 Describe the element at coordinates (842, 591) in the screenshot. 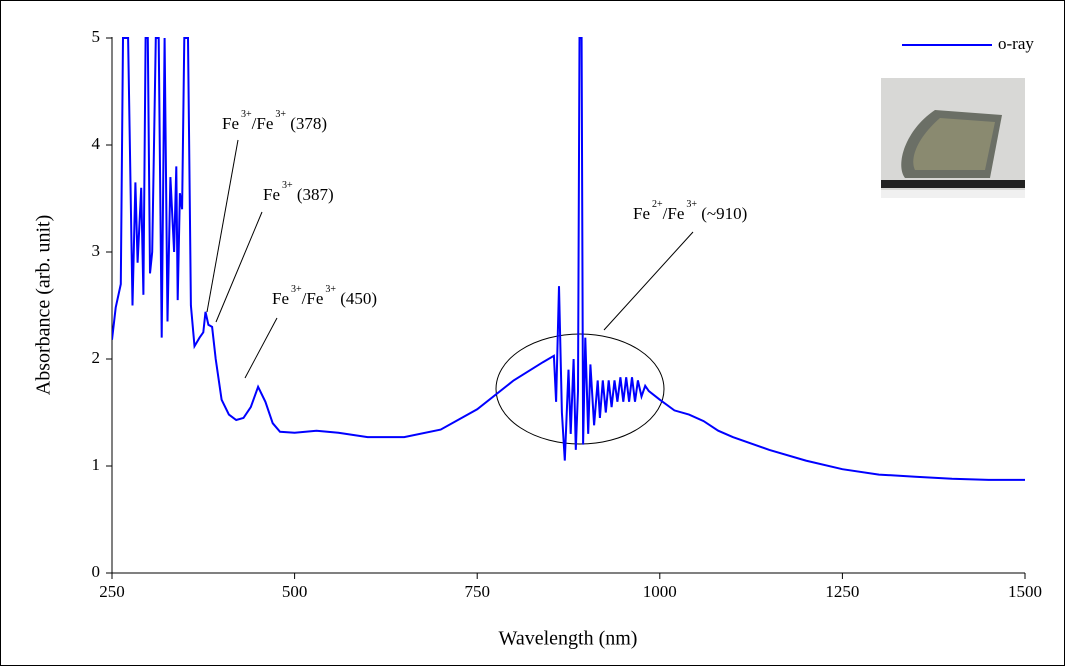

I see `x-tick-label: 1250` at that location.